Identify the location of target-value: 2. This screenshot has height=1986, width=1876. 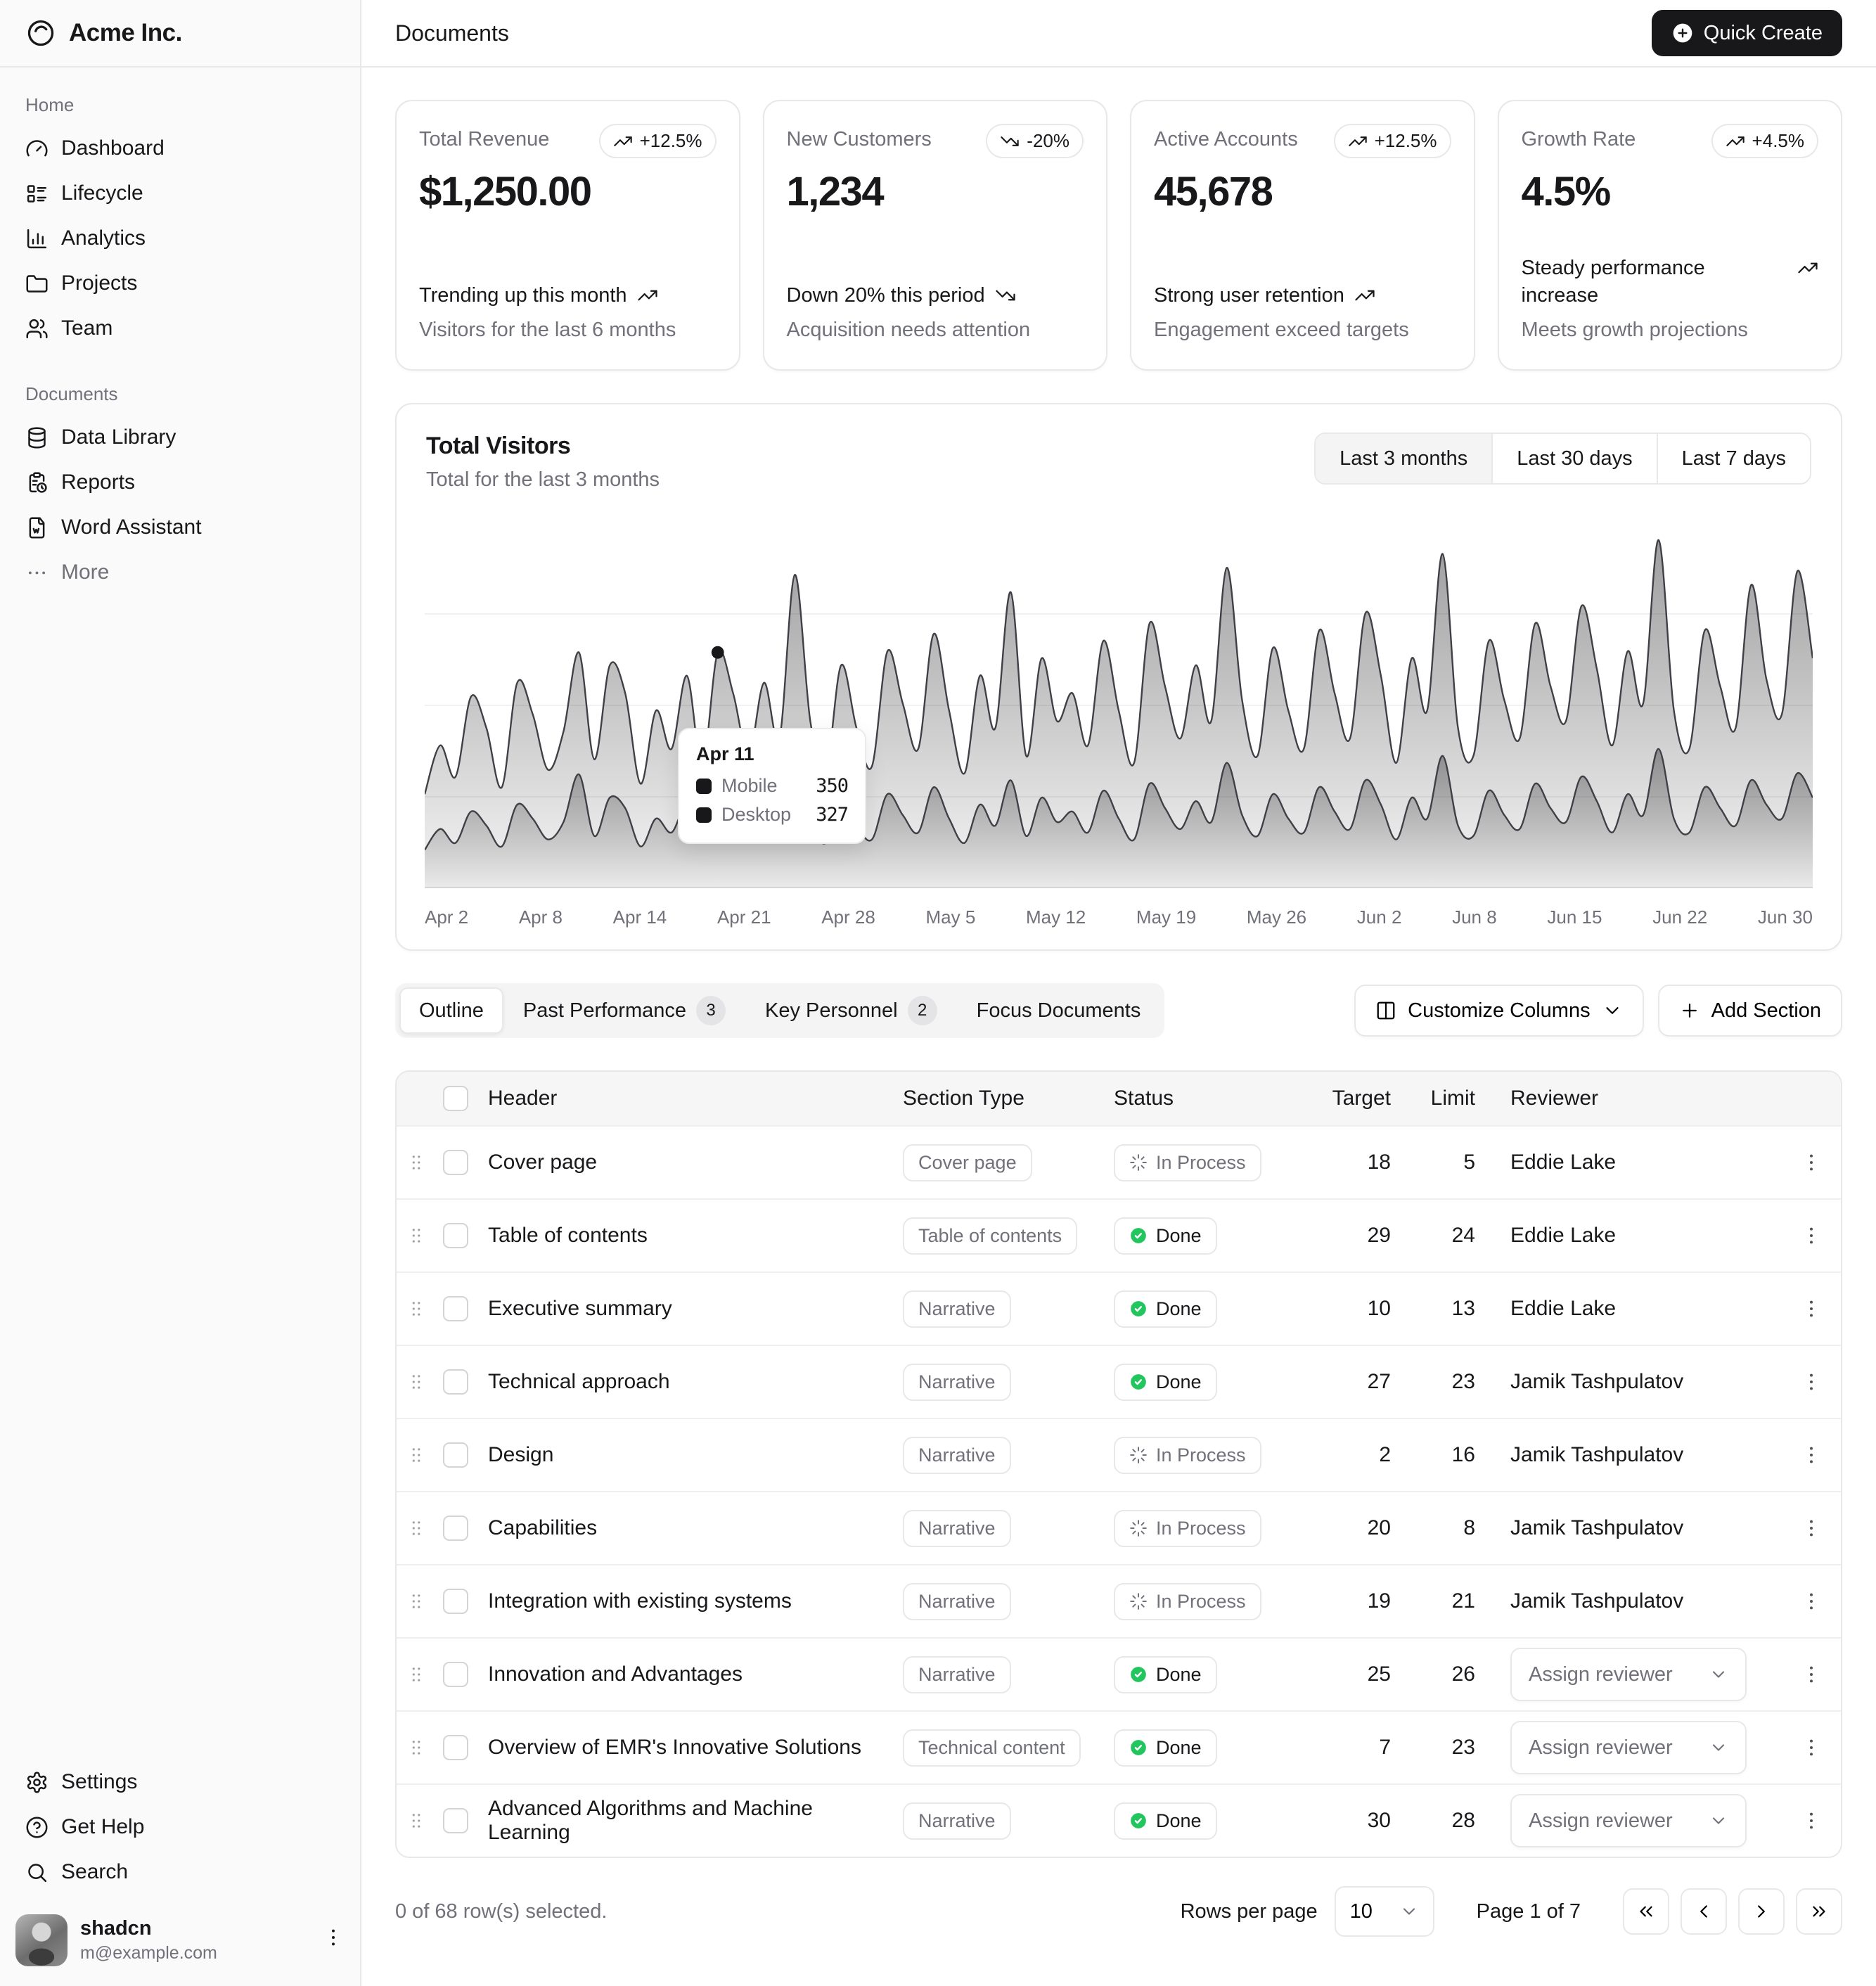
(1385, 1455).